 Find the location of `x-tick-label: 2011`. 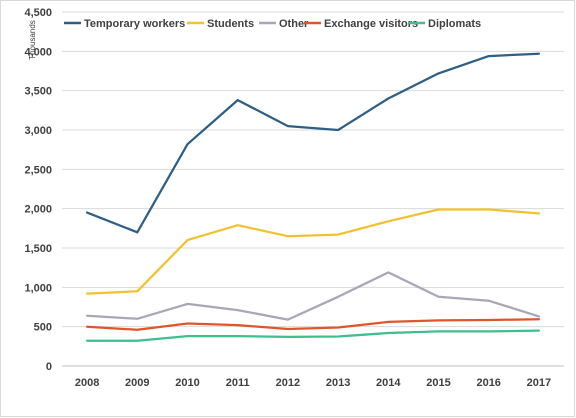

x-tick-label: 2011 is located at coordinates (238, 383).